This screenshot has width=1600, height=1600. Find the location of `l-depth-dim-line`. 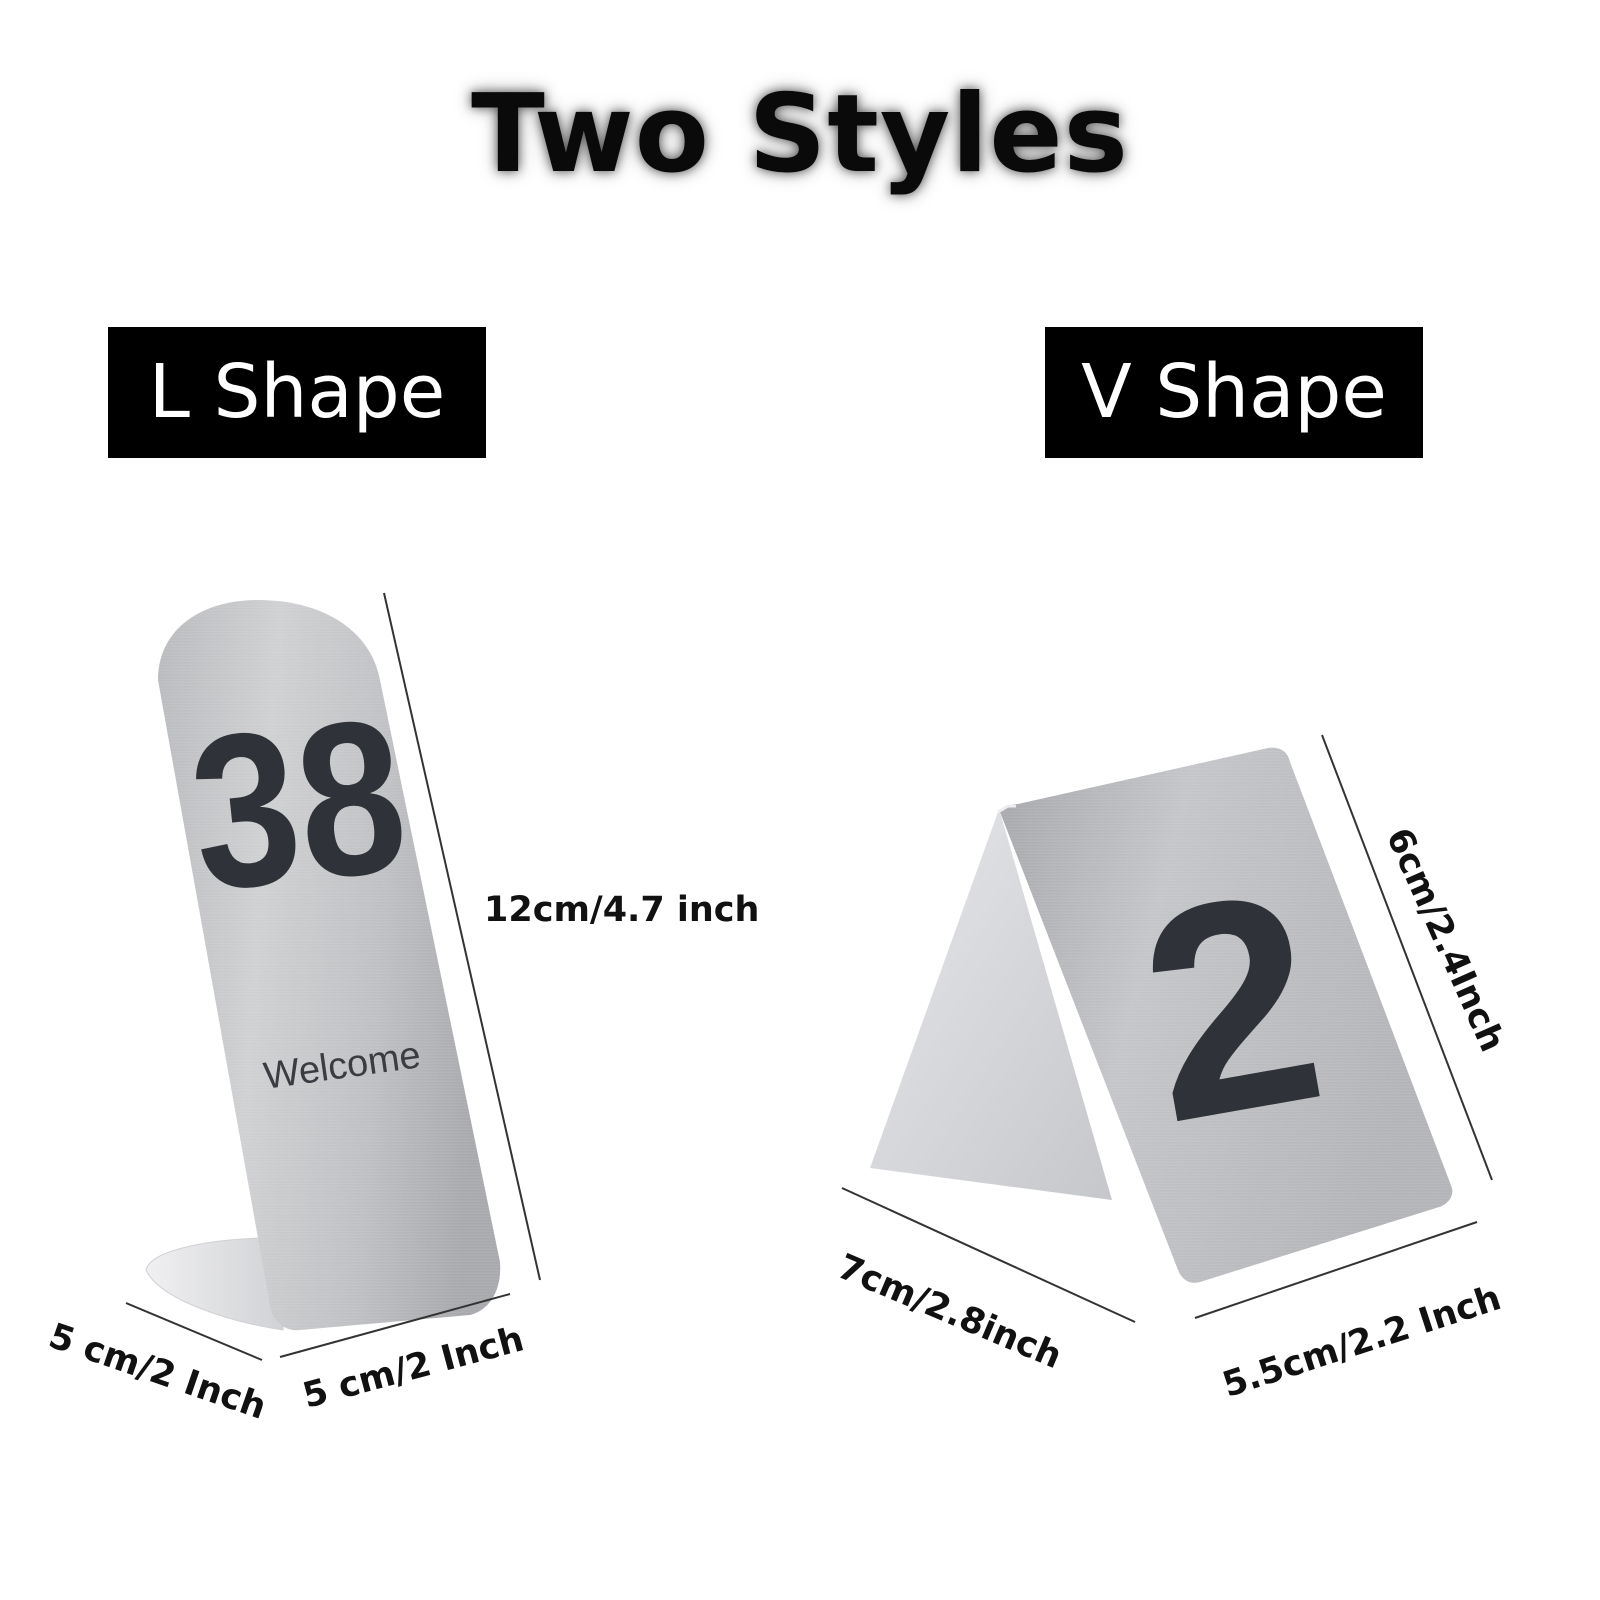

l-depth-dim-line is located at coordinates (194, 1331).